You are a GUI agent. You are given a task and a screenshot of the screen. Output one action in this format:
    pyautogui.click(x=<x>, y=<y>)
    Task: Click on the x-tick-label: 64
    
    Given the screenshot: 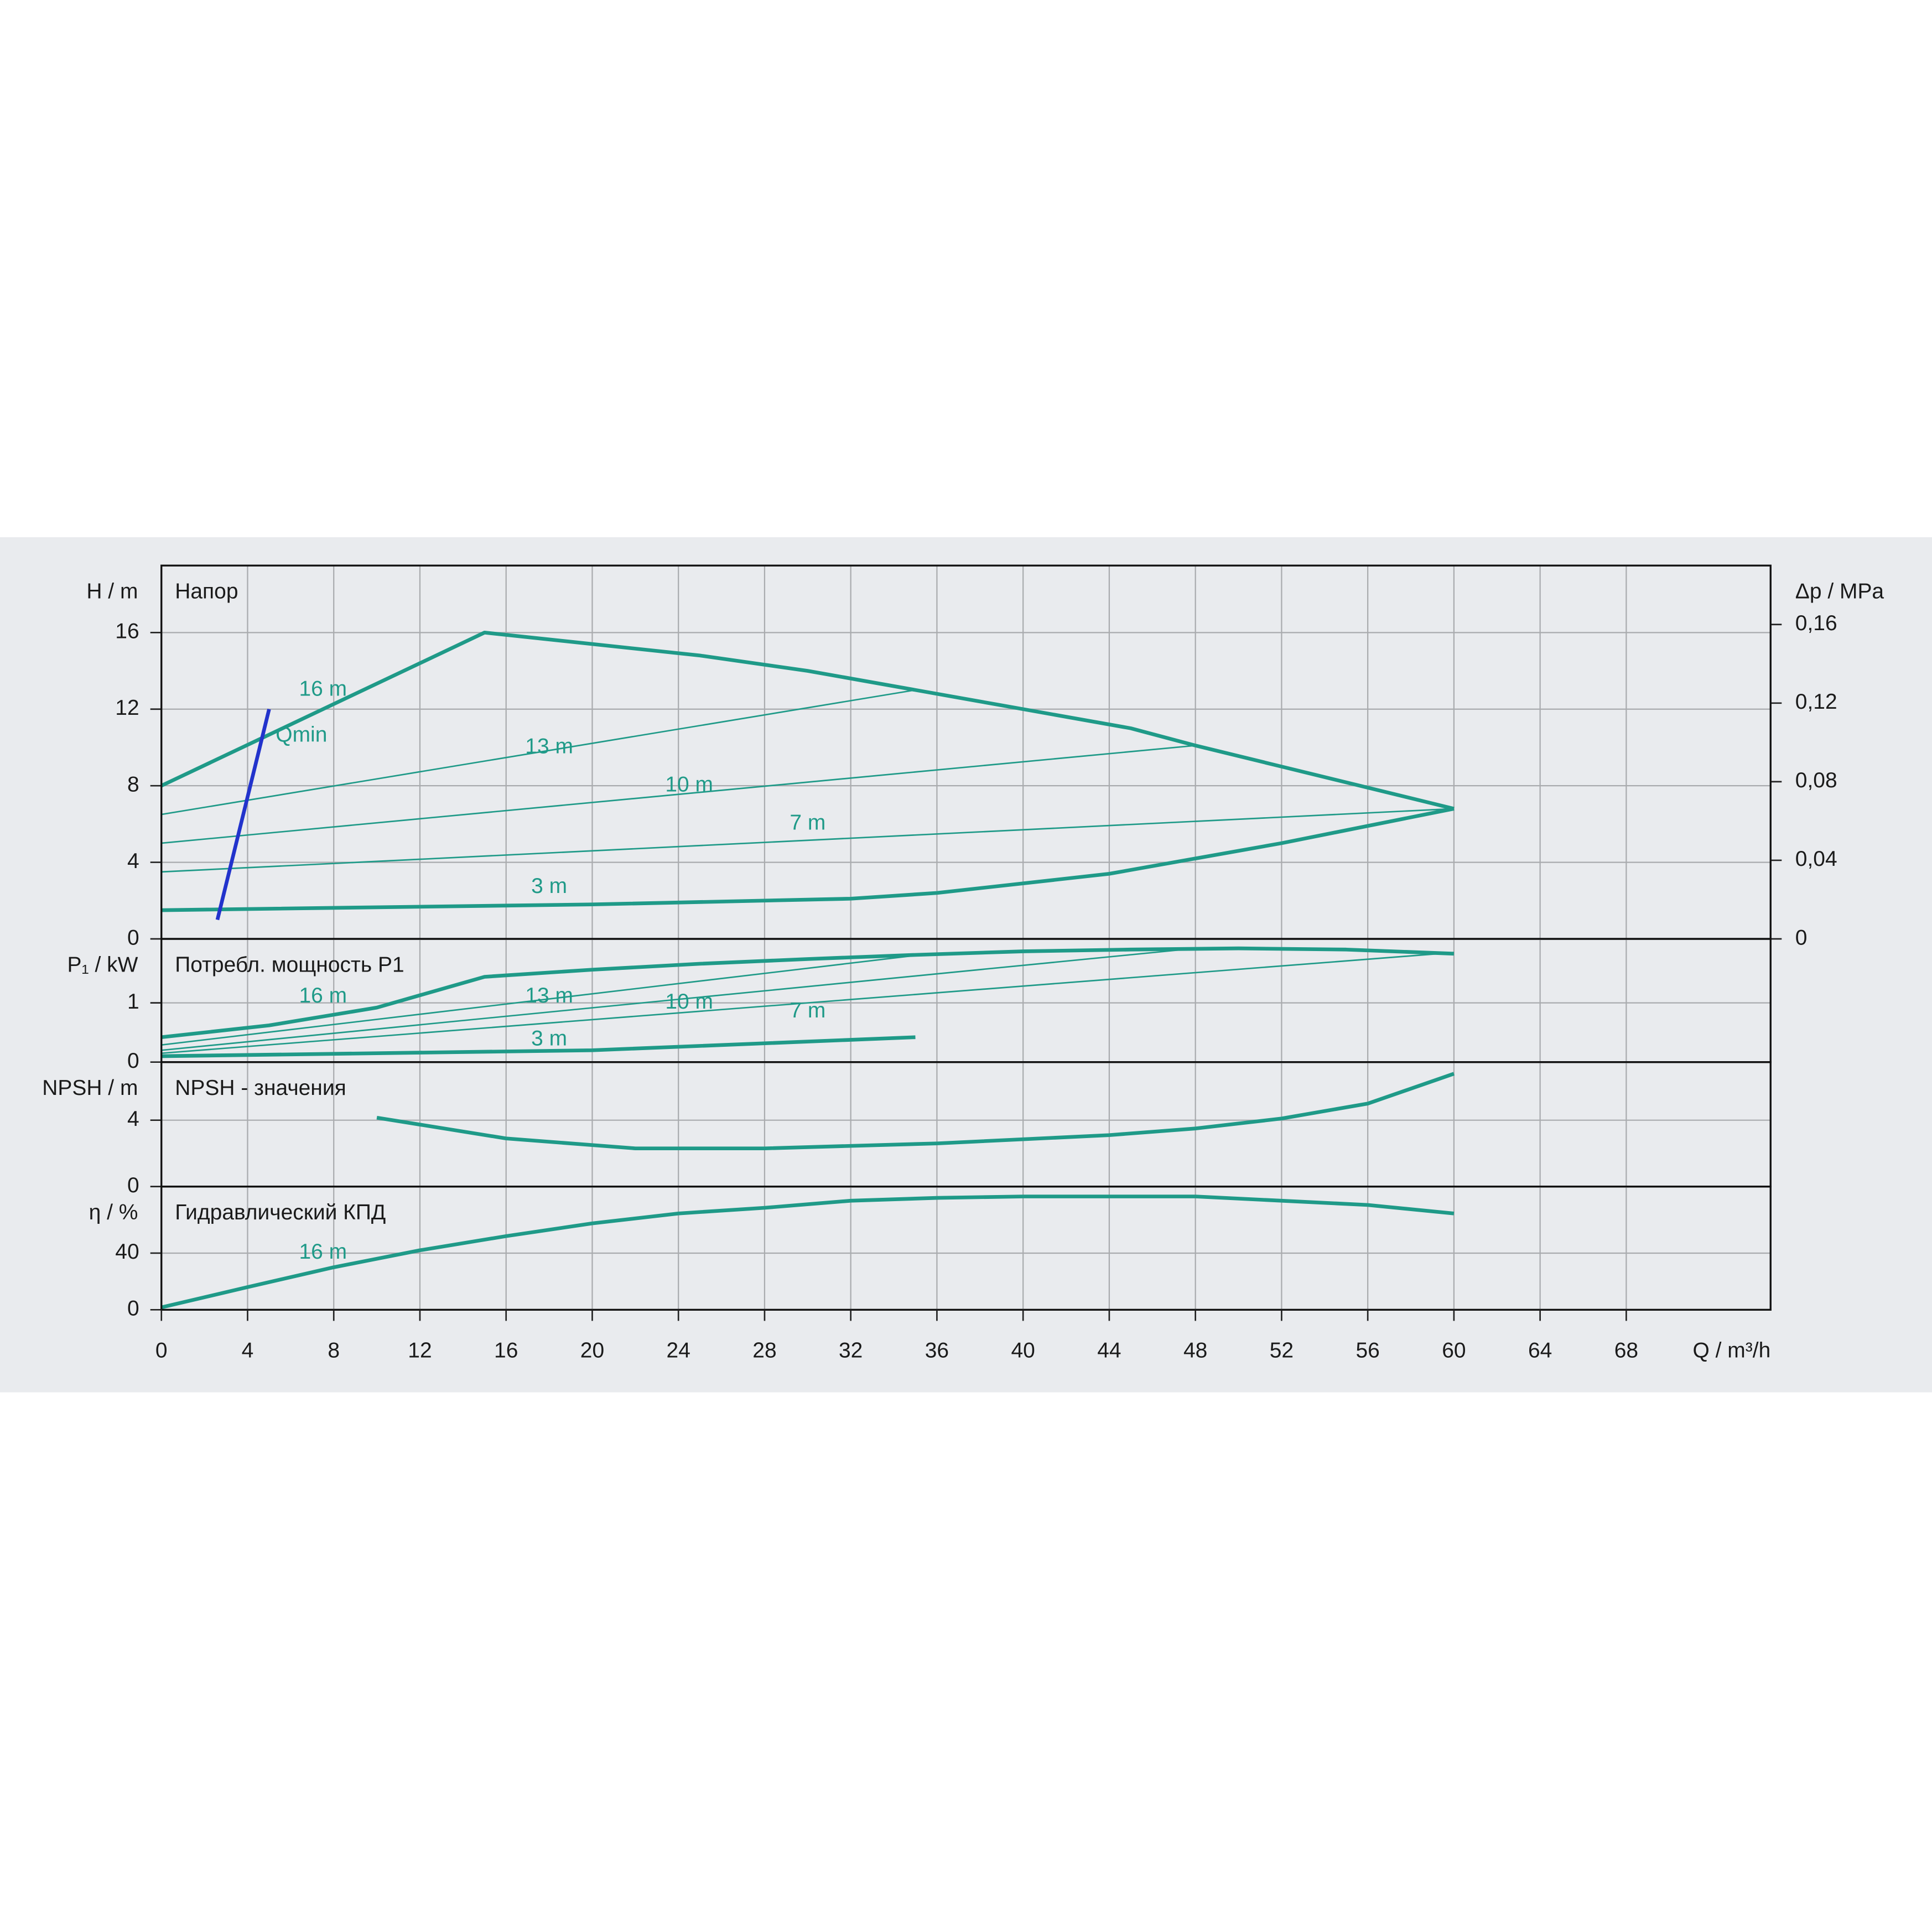 What is the action you would take?
    pyautogui.click(x=1540, y=1350)
    